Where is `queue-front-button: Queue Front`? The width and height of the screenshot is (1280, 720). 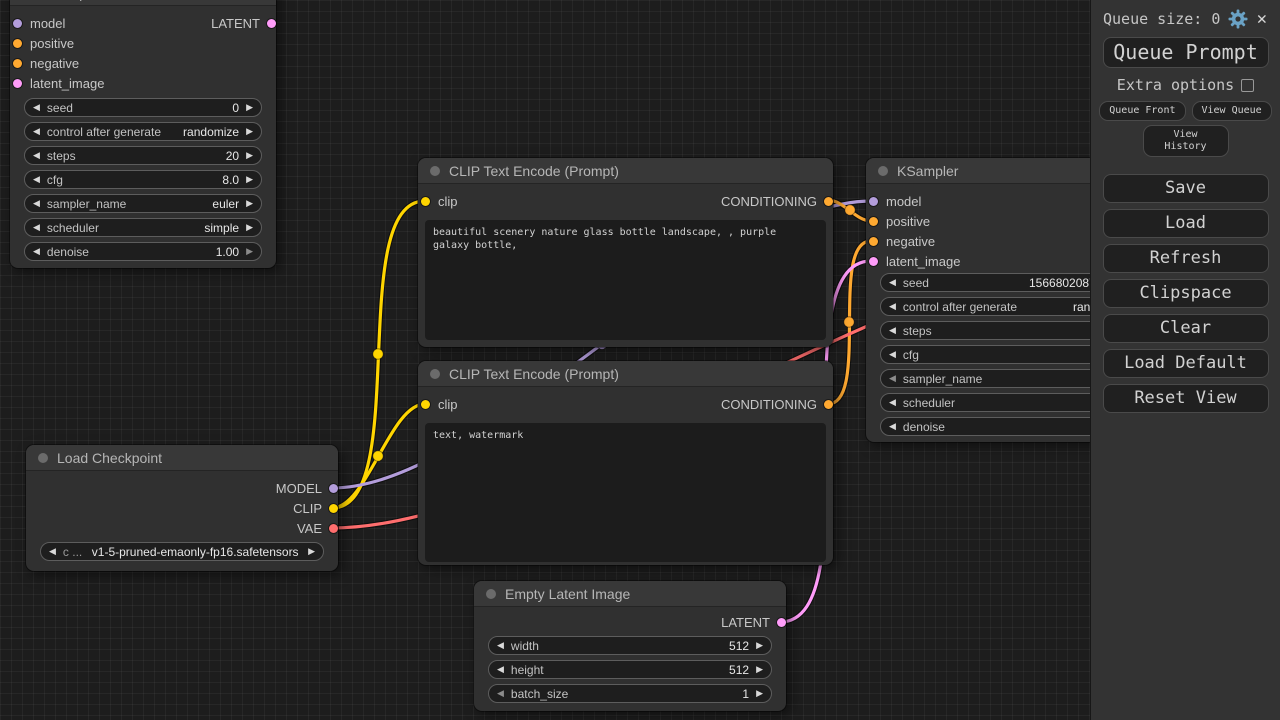 queue-front-button: Queue Front is located at coordinates (1142, 111).